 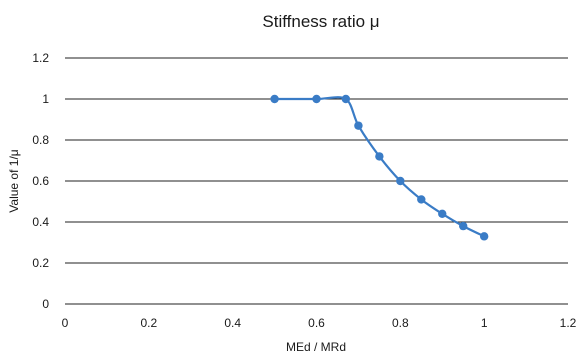 I want to click on x-tick-label: 1, so click(x=484, y=323).